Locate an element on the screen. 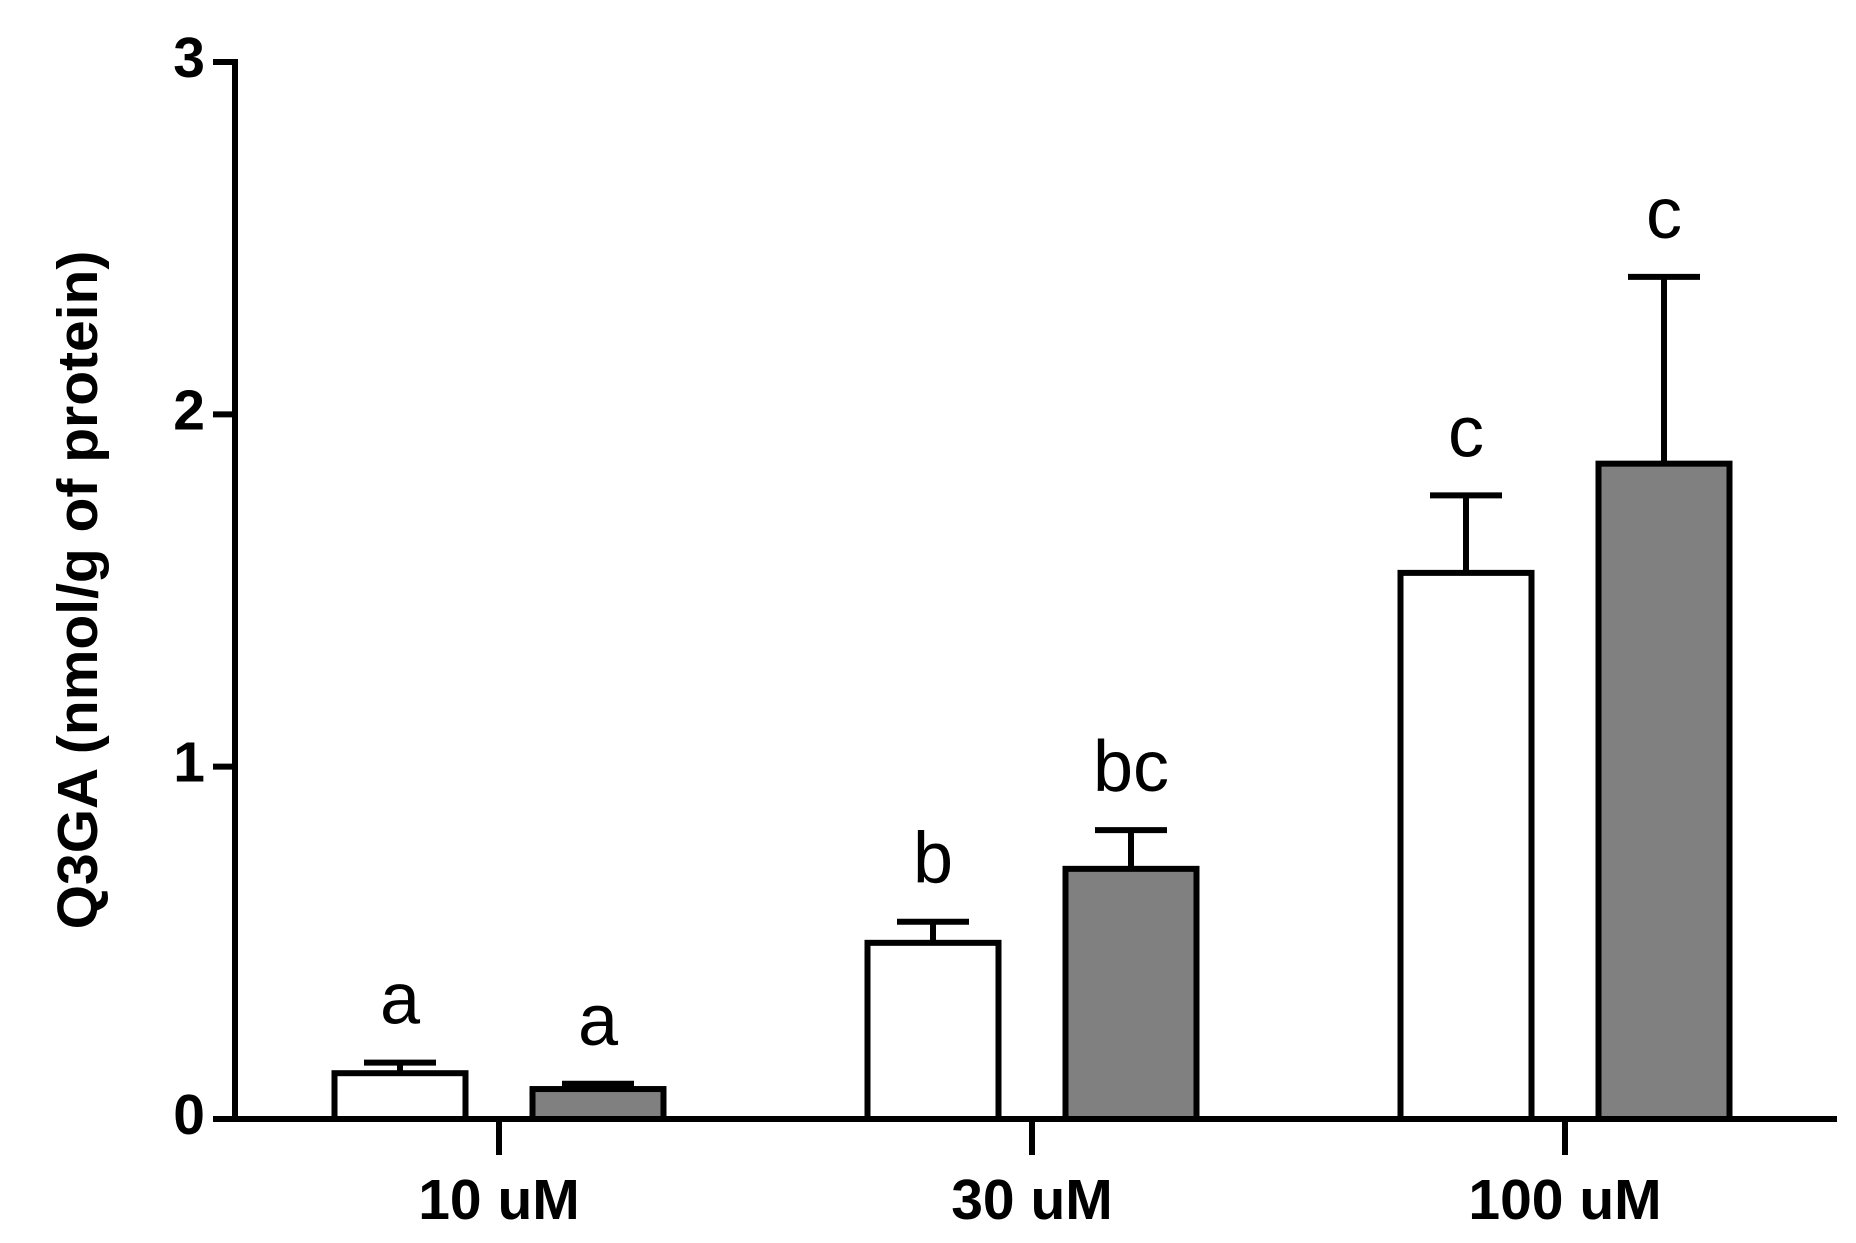 The height and width of the screenshot is (1243, 1856). significance-letter: bc is located at coordinates (1131, 767).